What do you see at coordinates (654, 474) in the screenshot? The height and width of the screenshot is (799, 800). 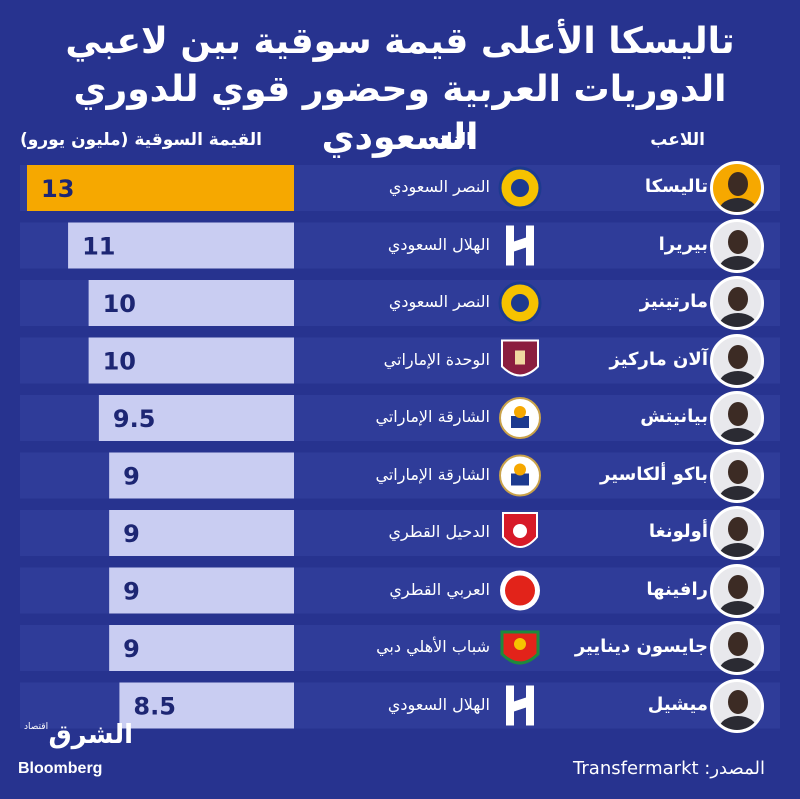 I see `player-name: باكو ألكاسير` at bounding box center [654, 474].